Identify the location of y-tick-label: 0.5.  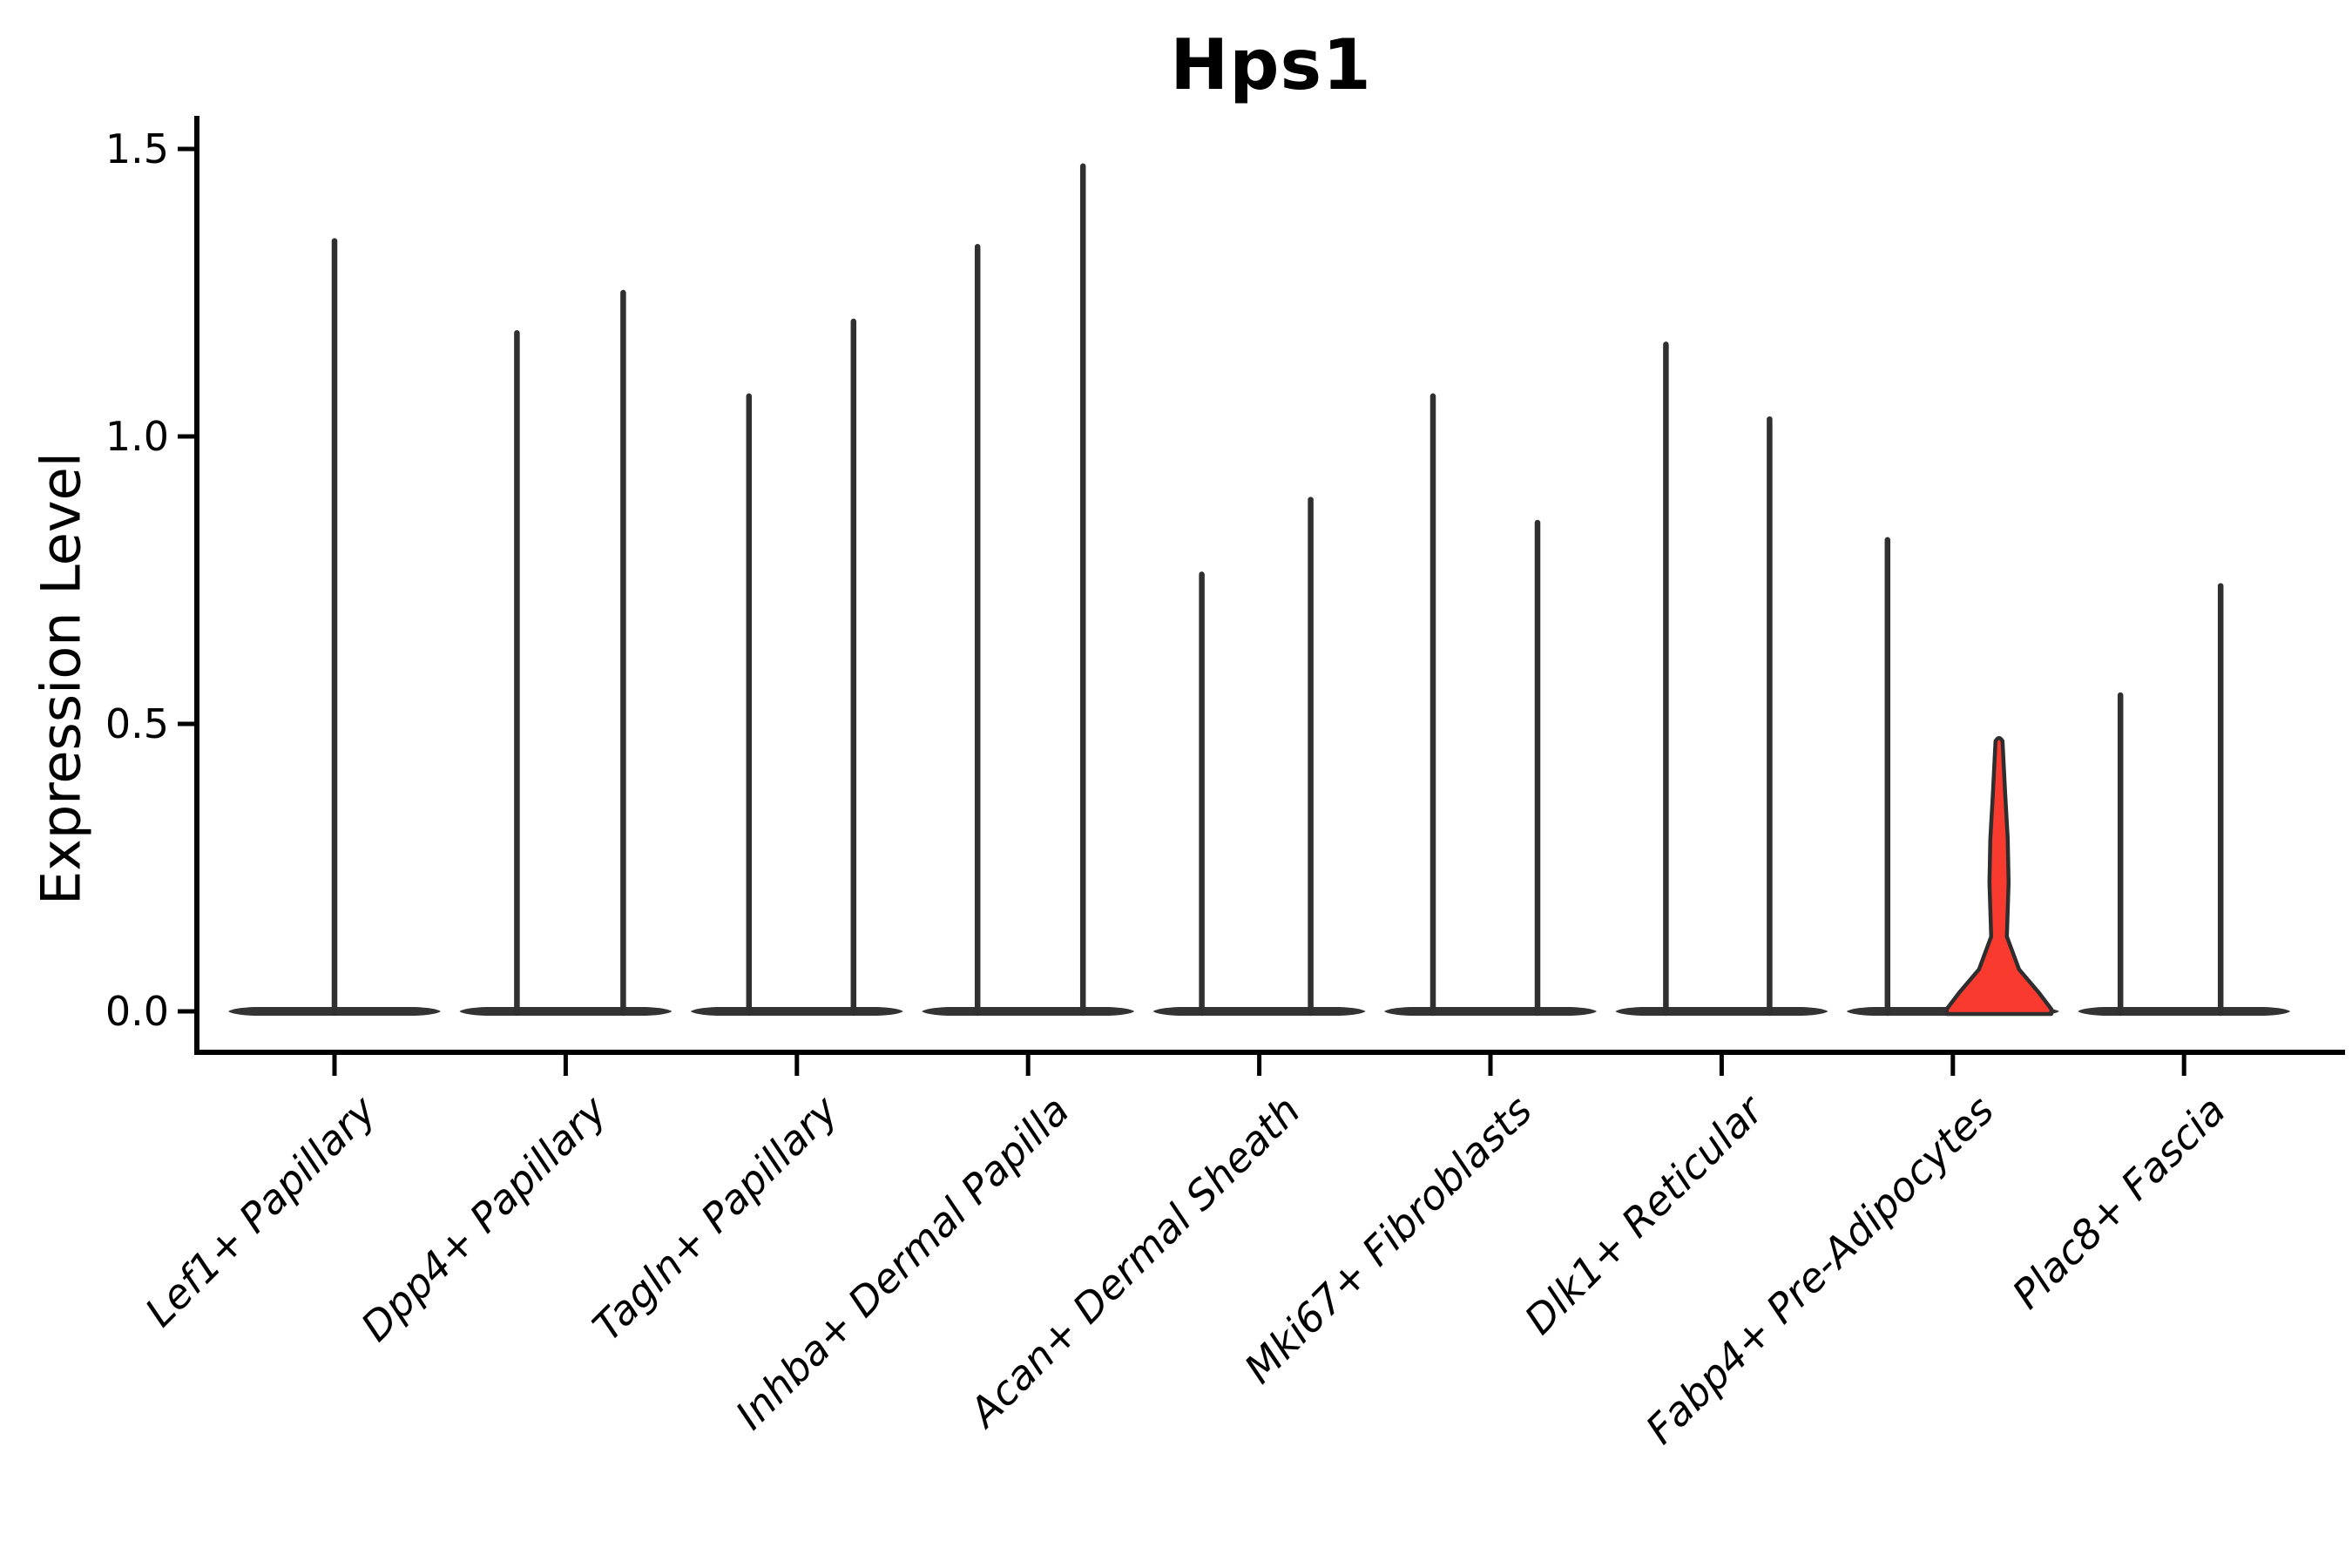
(137, 723).